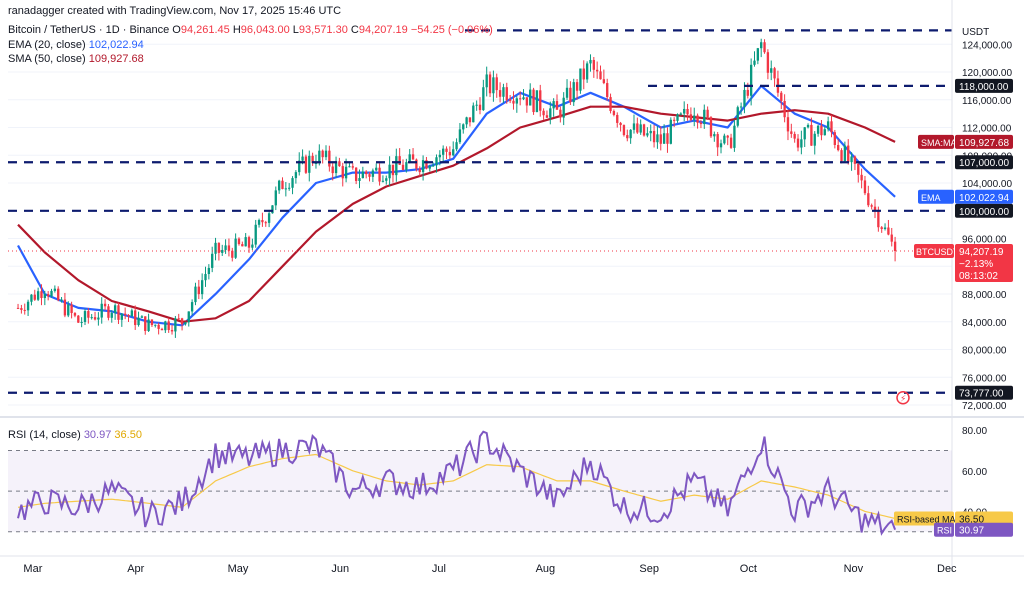  What do you see at coordinates (89, 30) in the screenshot?
I see `symbol-name: Bitcoin / TetherUS · 1D · Binance` at bounding box center [89, 30].